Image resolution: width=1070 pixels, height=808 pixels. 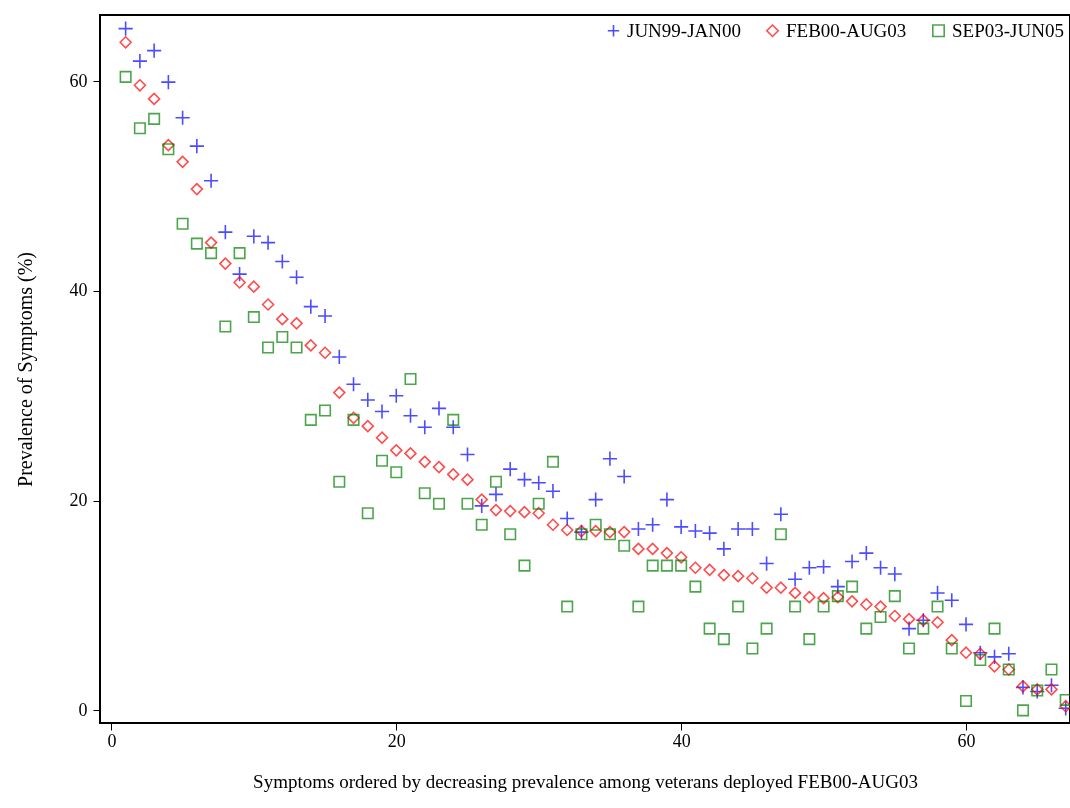 I want to click on y-tick-label: 40, so click(x=78, y=290).